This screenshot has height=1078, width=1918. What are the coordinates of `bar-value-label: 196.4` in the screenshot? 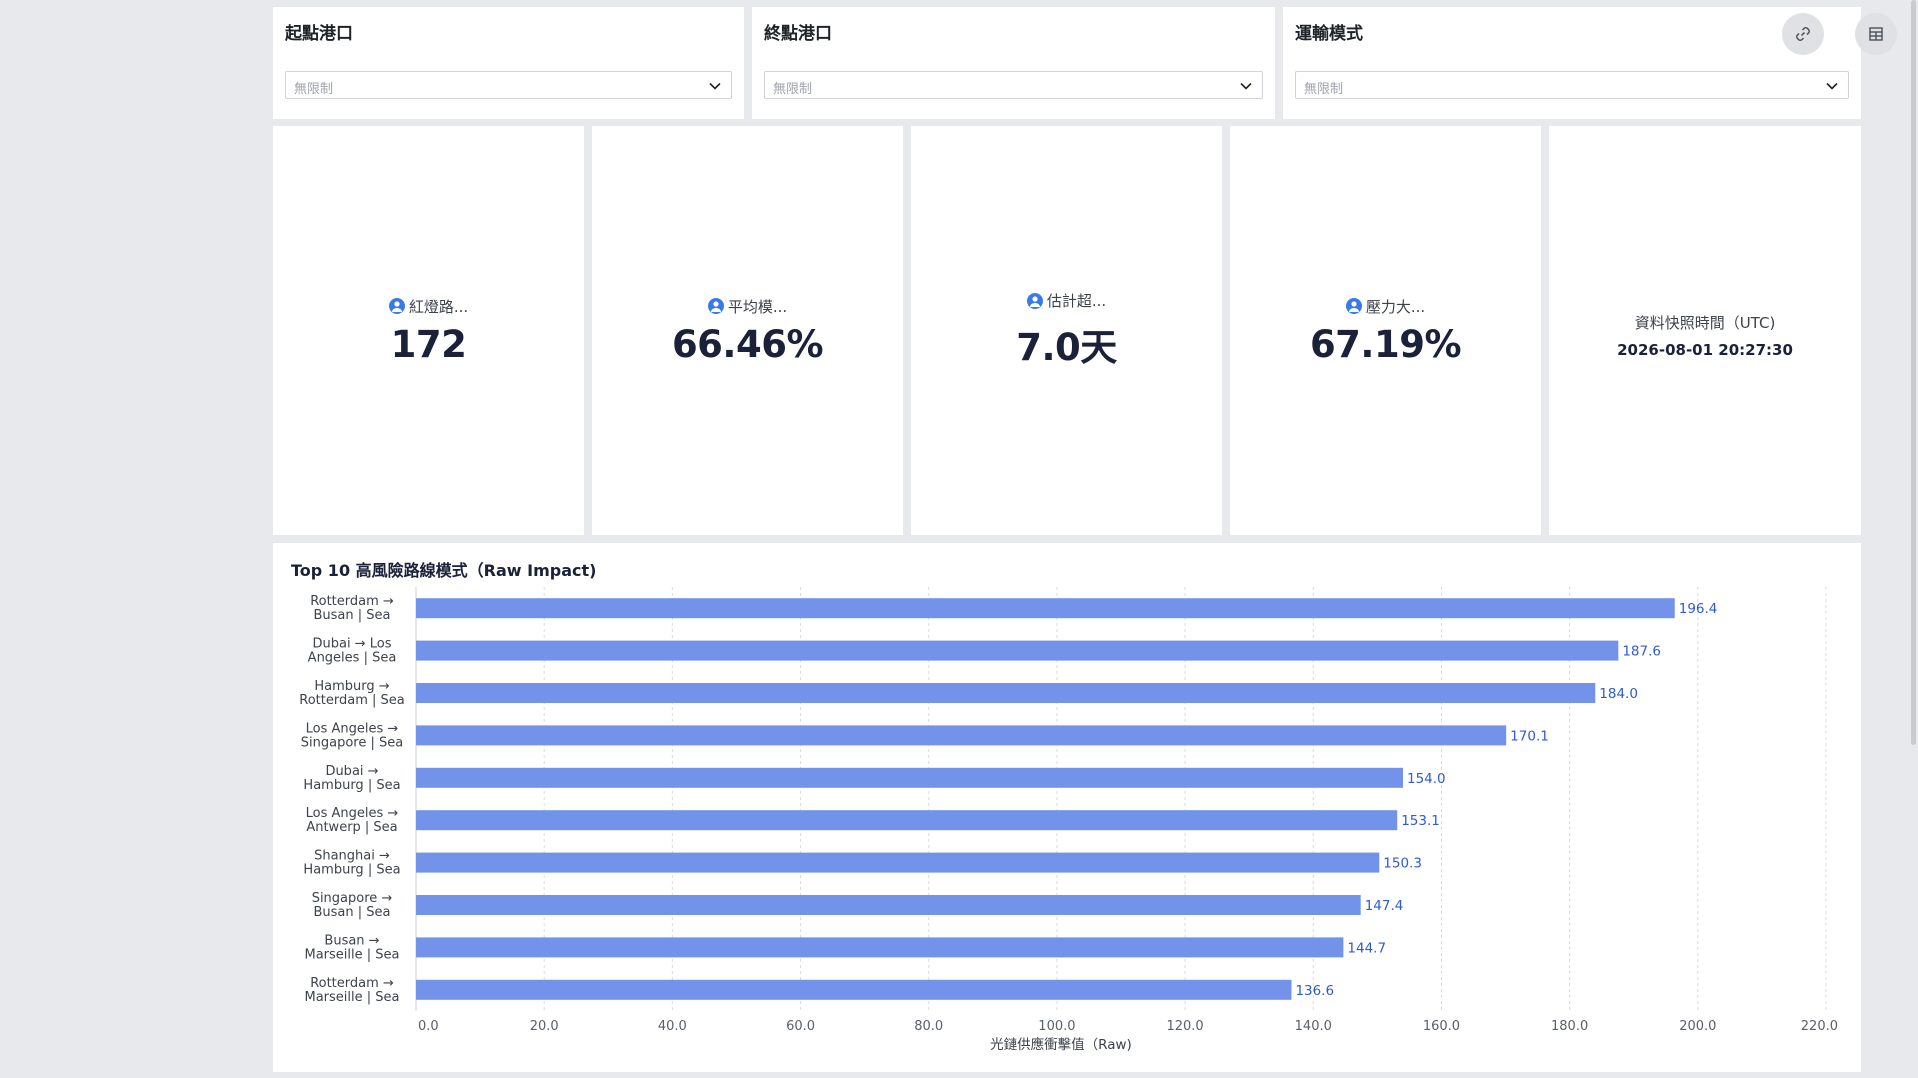 It's located at (1698, 609).